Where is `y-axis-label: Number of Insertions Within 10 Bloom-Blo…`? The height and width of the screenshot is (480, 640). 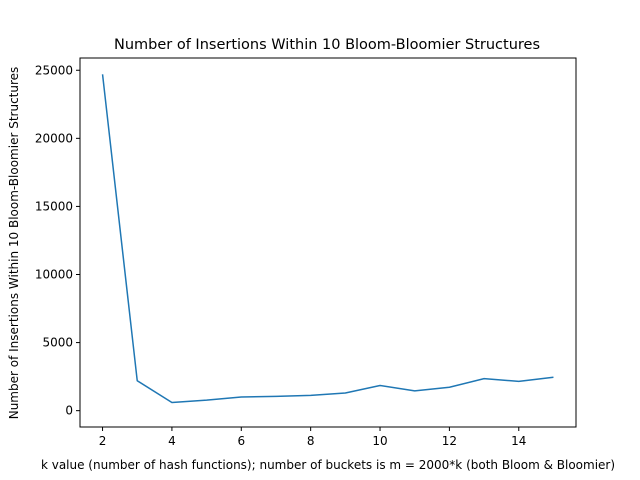
y-axis-label: Number of Insertions Within 10 Bloom-Blo… is located at coordinates (14, 243).